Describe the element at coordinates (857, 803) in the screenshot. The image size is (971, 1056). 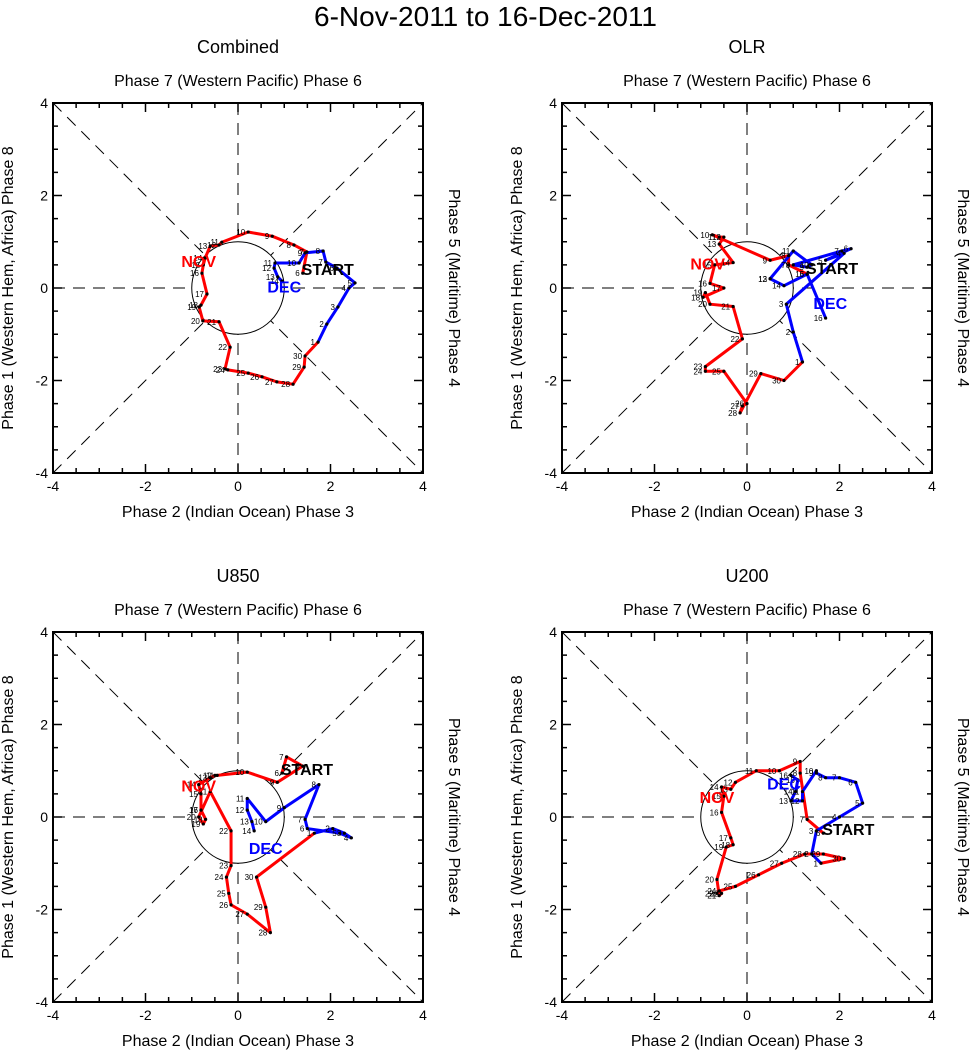
I see `day-label: 5` at that location.